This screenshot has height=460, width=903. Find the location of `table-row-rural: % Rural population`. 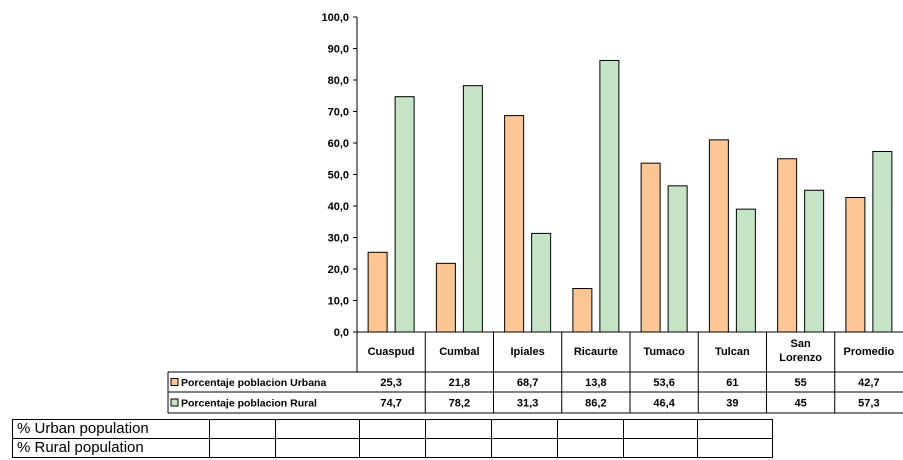

table-row-rural: % Rural population is located at coordinates (392, 448).